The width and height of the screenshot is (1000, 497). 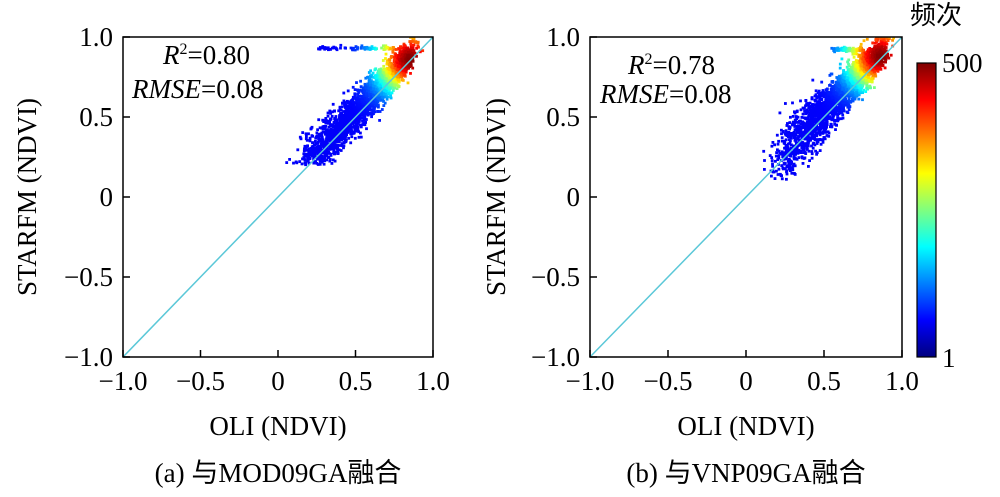 I want to click on scatter-point-b-1921, so click(x=826, y=129).